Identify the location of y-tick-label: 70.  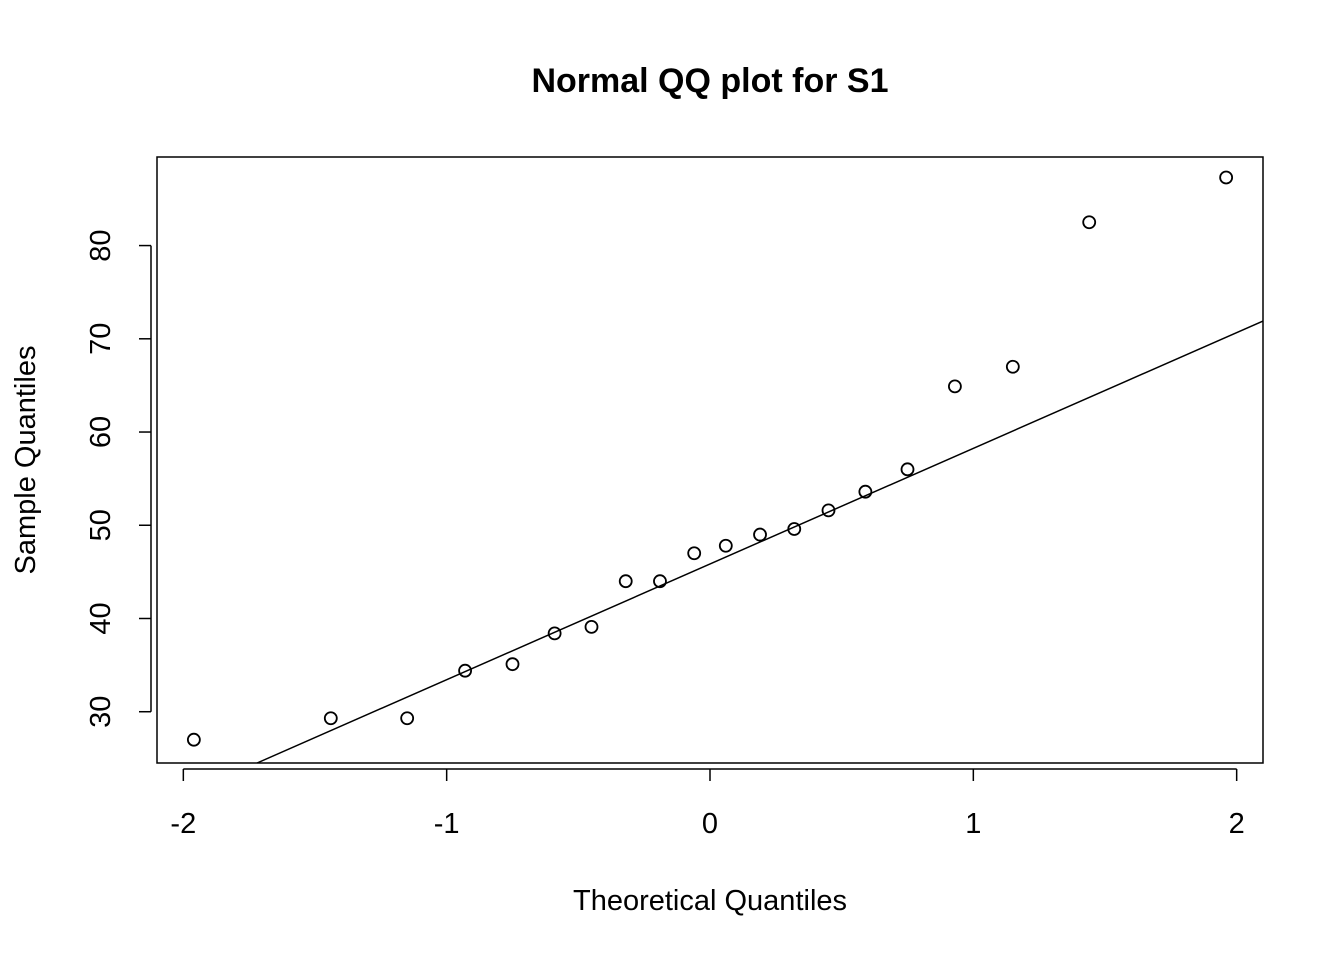
(101, 339).